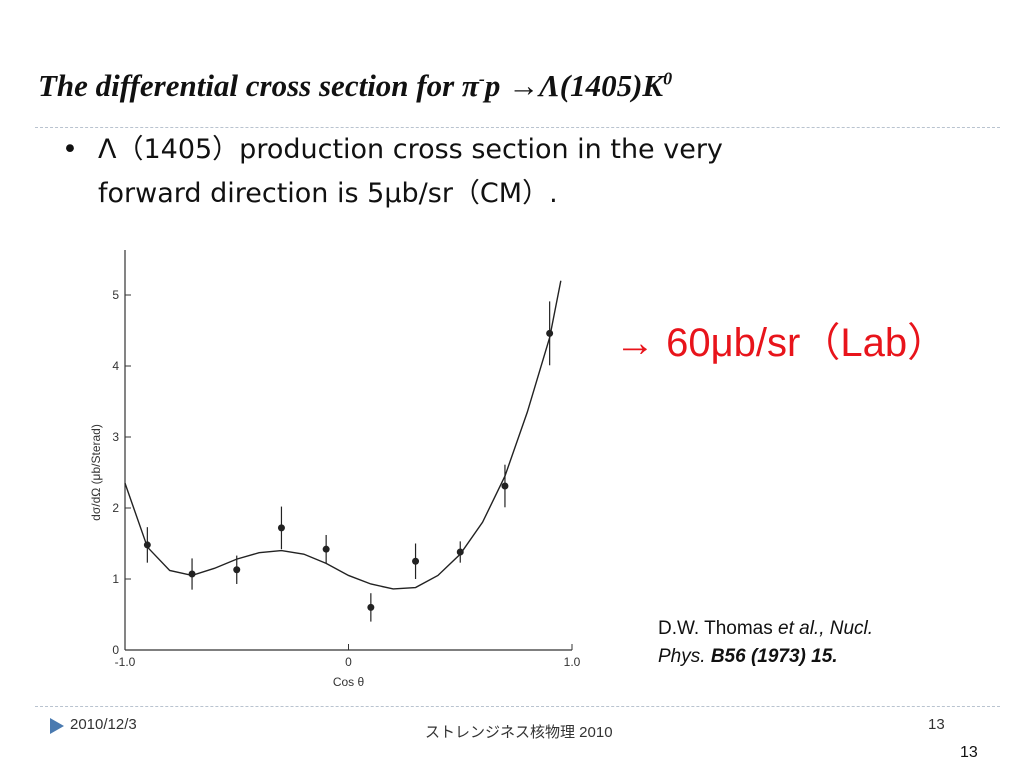 This screenshot has width=1024, height=768. Describe the element at coordinates (115, 437) in the screenshot. I see `y-tick-label: 3` at that location.